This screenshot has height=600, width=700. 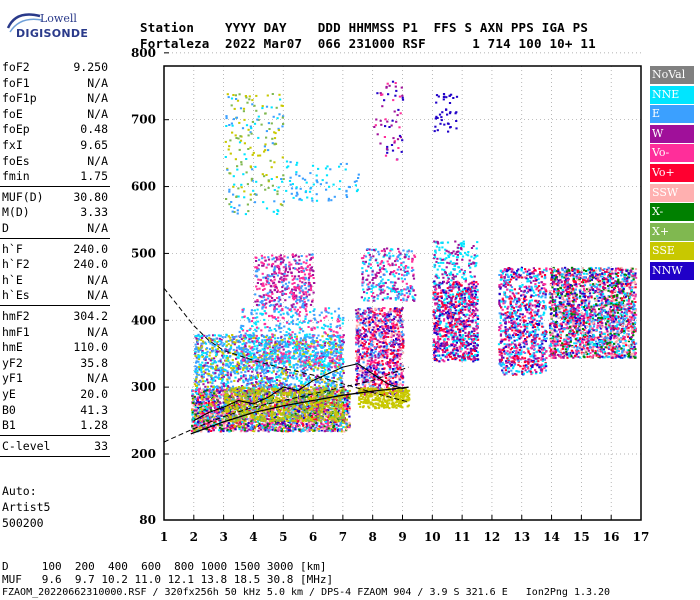 What do you see at coordinates (26, 445) in the screenshot?
I see `param-name: C-level` at bounding box center [26, 445].